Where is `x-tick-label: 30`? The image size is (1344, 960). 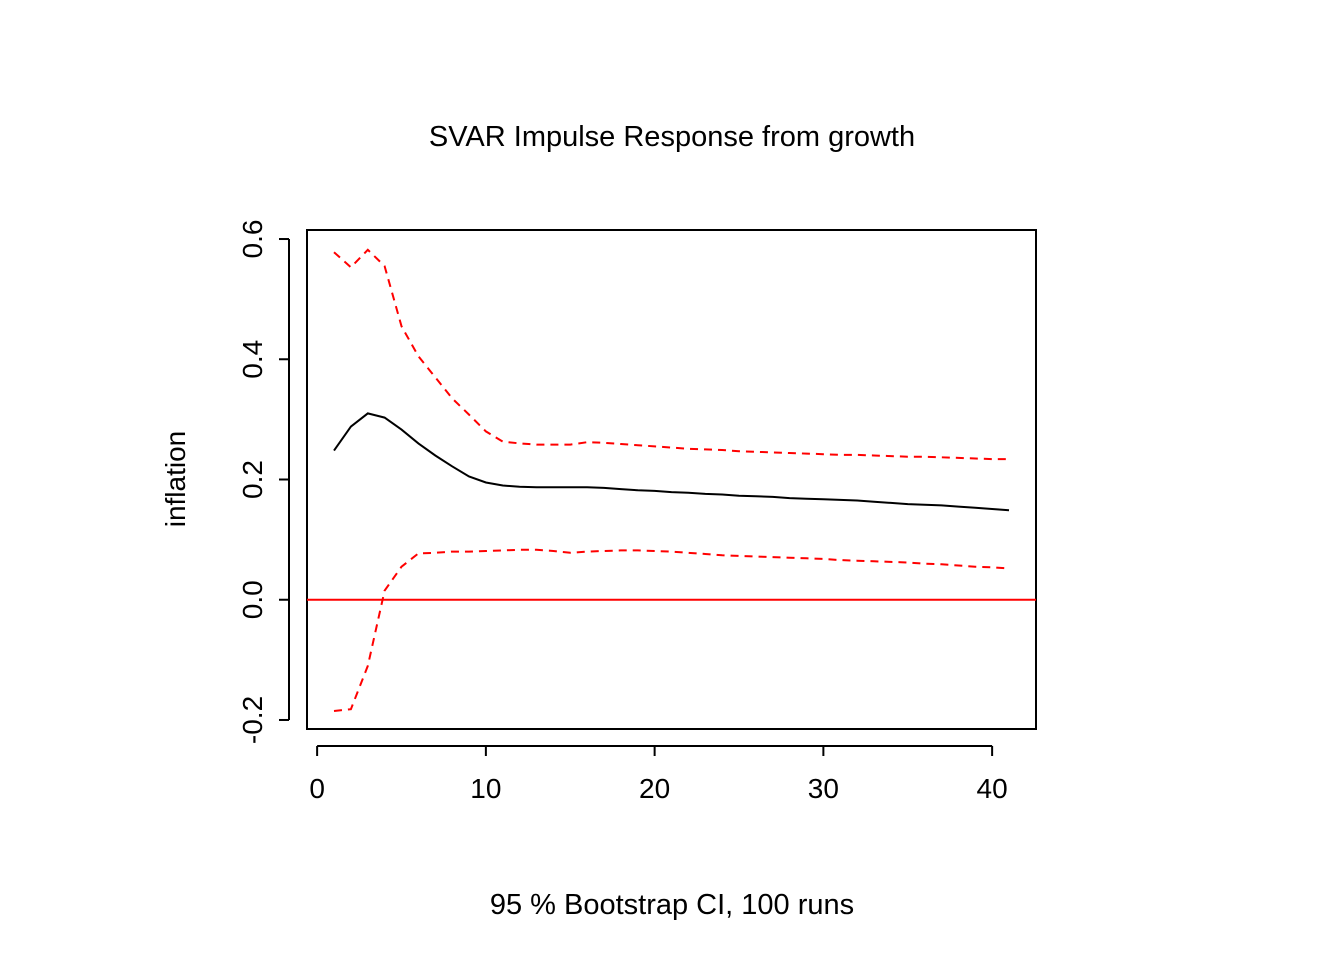
x-tick-label: 30 is located at coordinates (823, 788).